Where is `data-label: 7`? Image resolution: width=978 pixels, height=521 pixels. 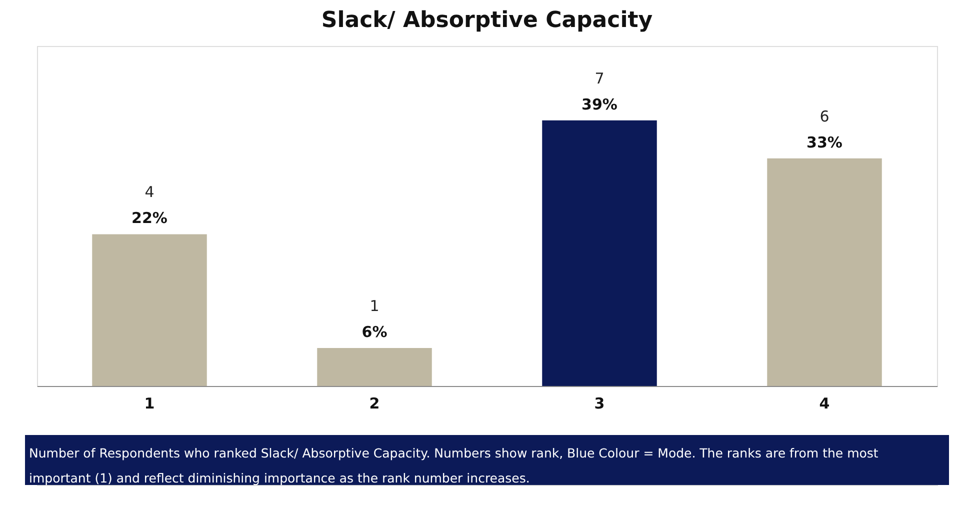 data-label: 7 is located at coordinates (599, 78).